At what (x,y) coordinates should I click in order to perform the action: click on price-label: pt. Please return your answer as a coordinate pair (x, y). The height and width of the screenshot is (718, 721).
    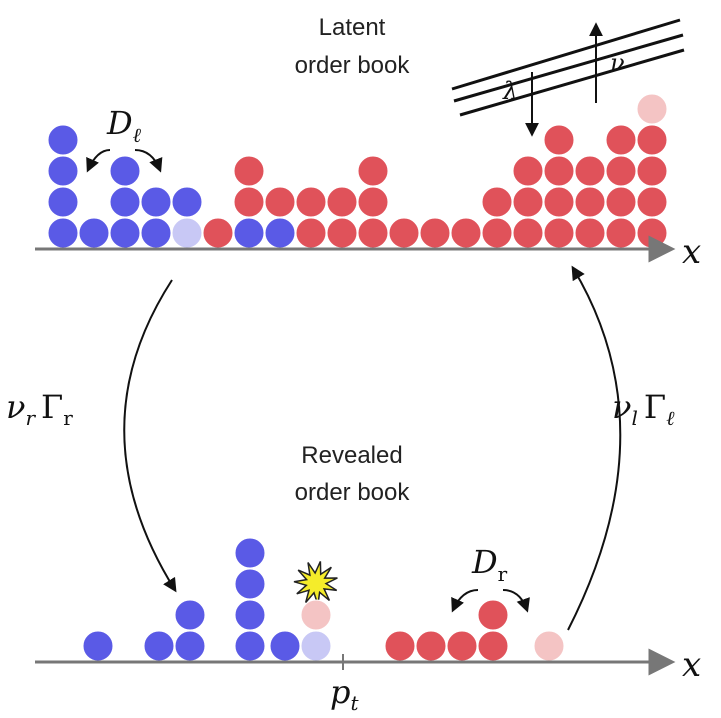
    Looking at the image, I should click on (344, 694).